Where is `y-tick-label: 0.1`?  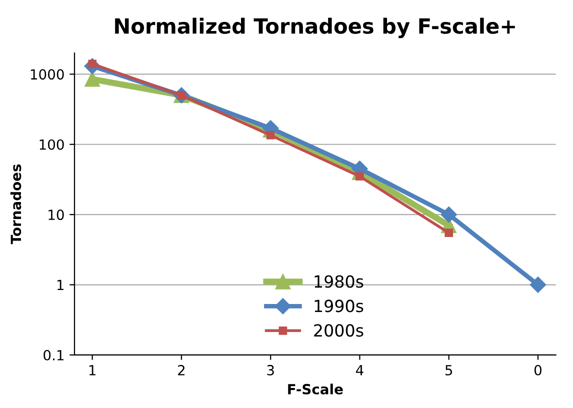 y-tick-label: 0.1 is located at coordinates (54, 355).